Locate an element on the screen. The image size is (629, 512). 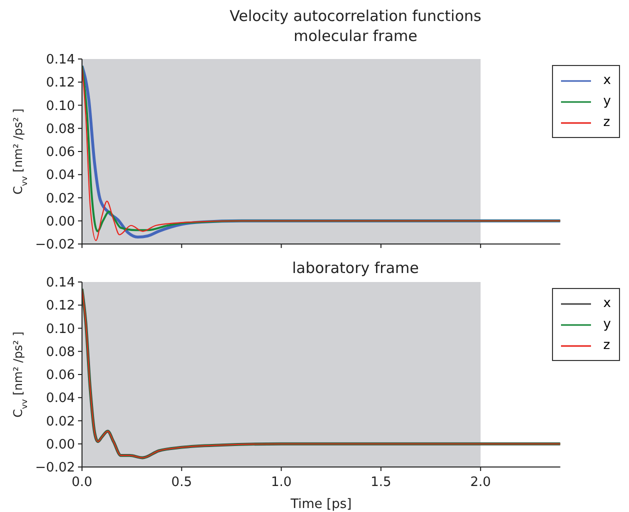
x-tick-label: 0.0 is located at coordinates (82, 482).